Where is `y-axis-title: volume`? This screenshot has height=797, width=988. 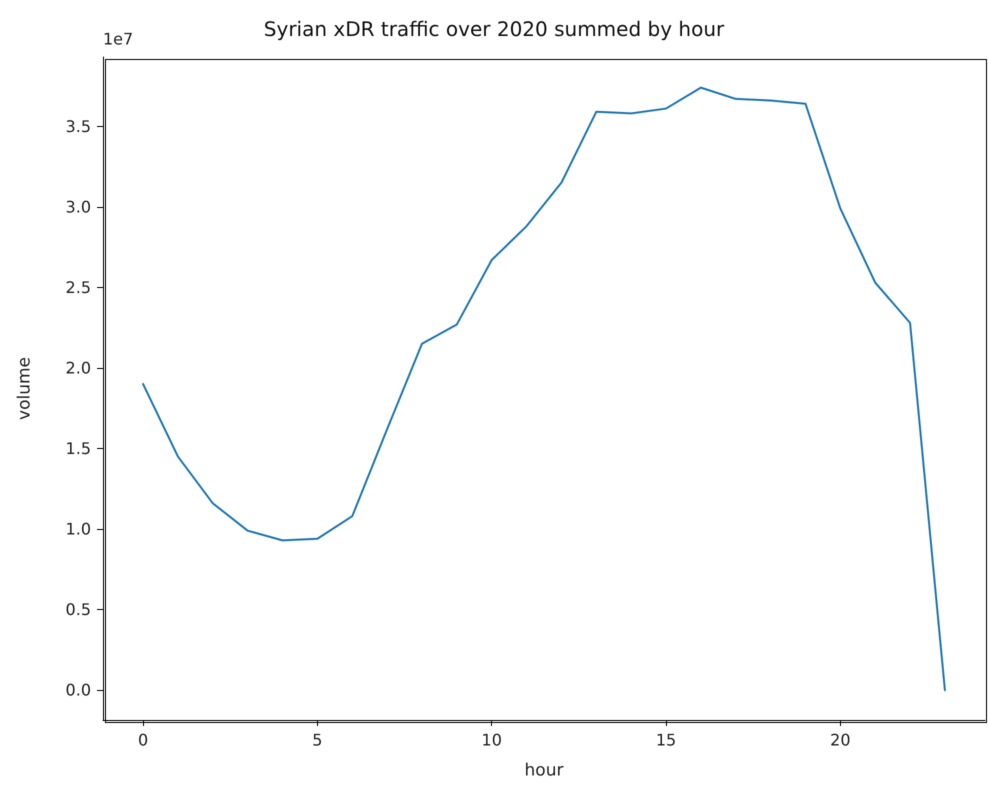
y-axis-title: volume is located at coordinates (24, 388).